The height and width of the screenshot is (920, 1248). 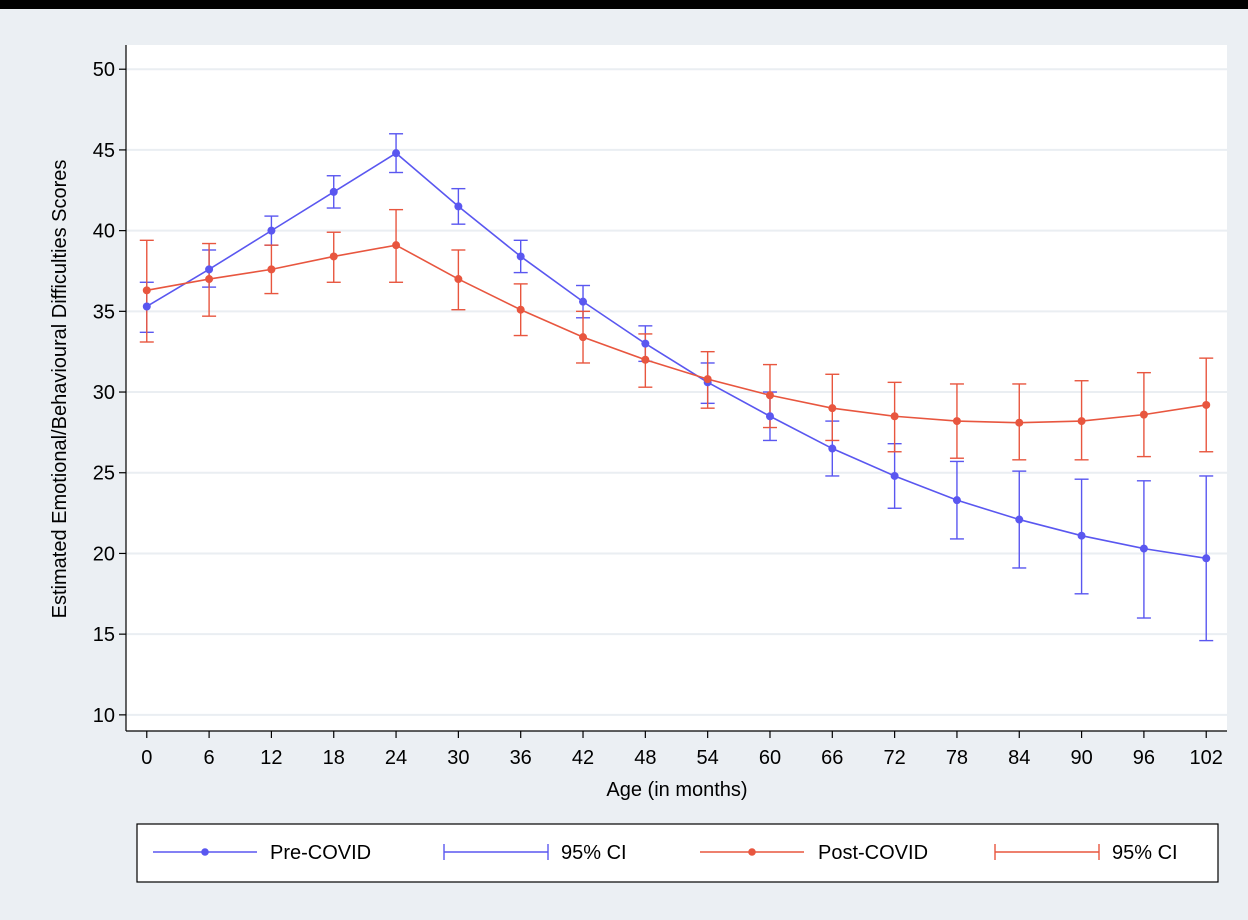 What do you see at coordinates (832, 758) in the screenshot?
I see `x-tick-label: 66` at bounding box center [832, 758].